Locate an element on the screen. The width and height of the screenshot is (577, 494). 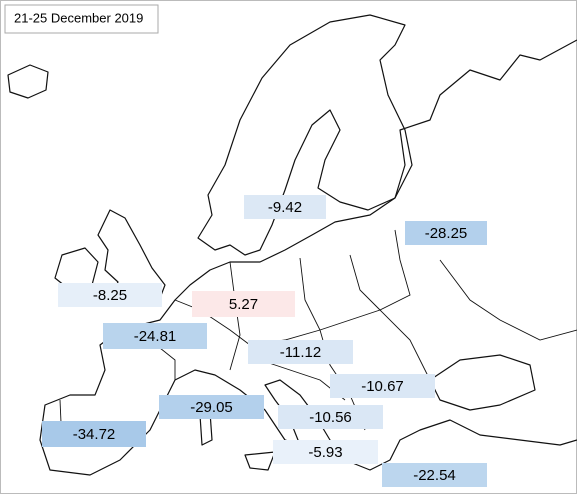
value-label: -29.05 is located at coordinates (211, 407).